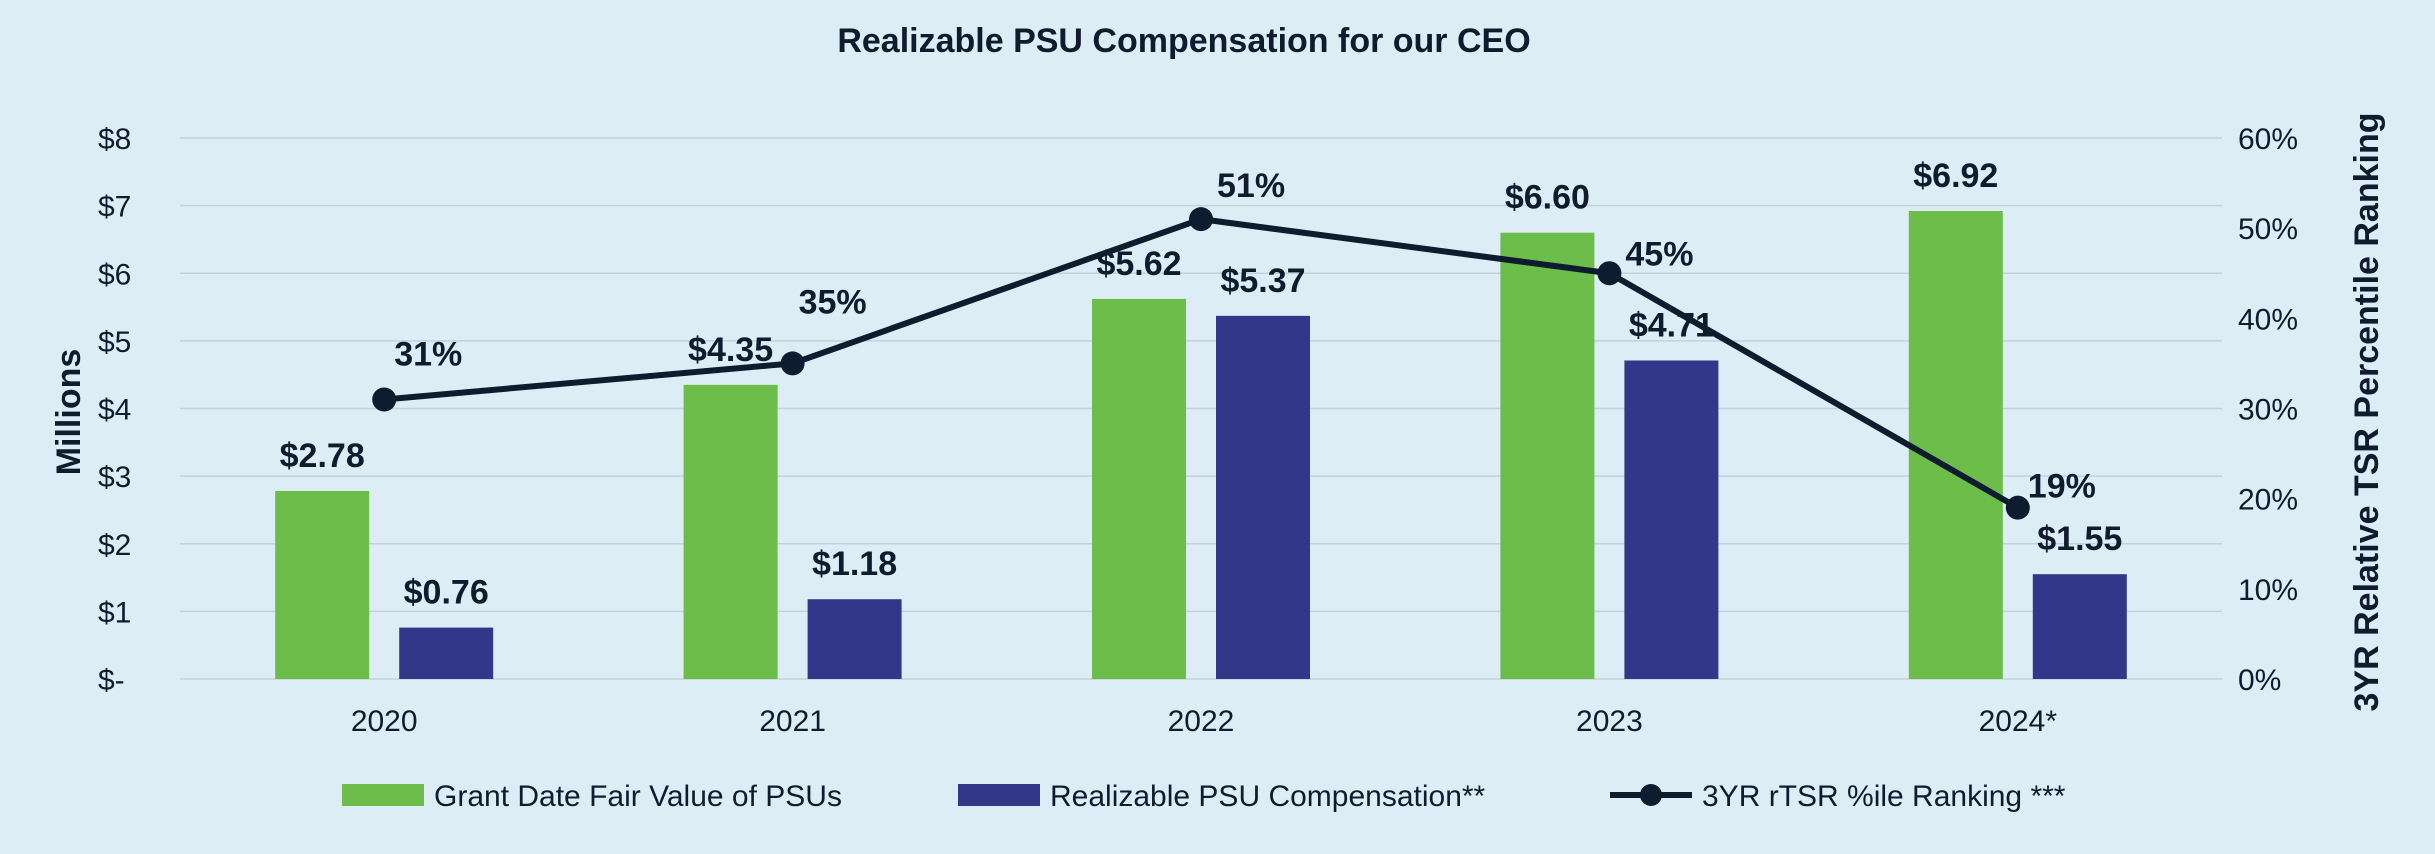  What do you see at coordinates (2268, 229) in the screenshot?
I see `right-tick-label: 50%` at bounding box center [2268, 229].